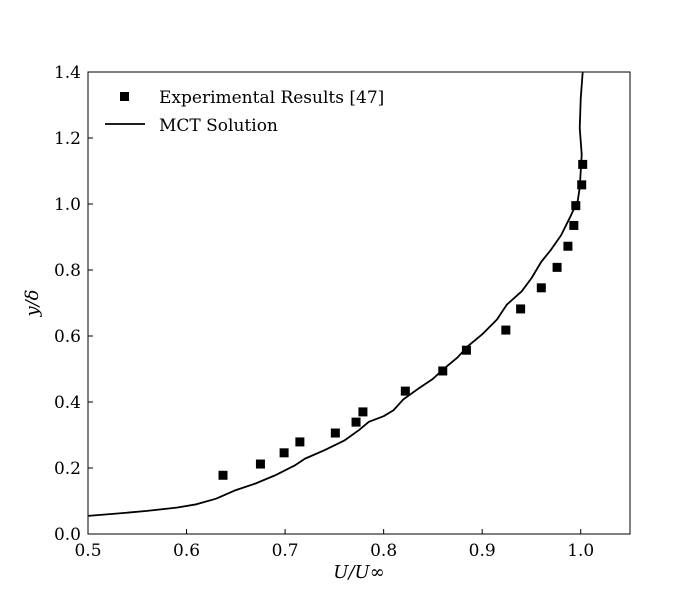 Image resolution: width=700 pixels, height=600 pixels. I want to click on legend-marker-experimental, so click(124, 96).